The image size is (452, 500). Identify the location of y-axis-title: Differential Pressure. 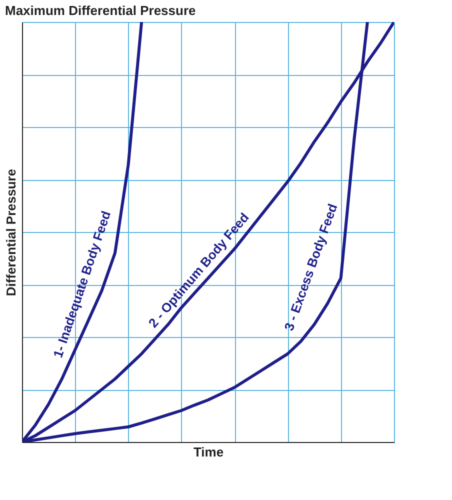
(11, 232).